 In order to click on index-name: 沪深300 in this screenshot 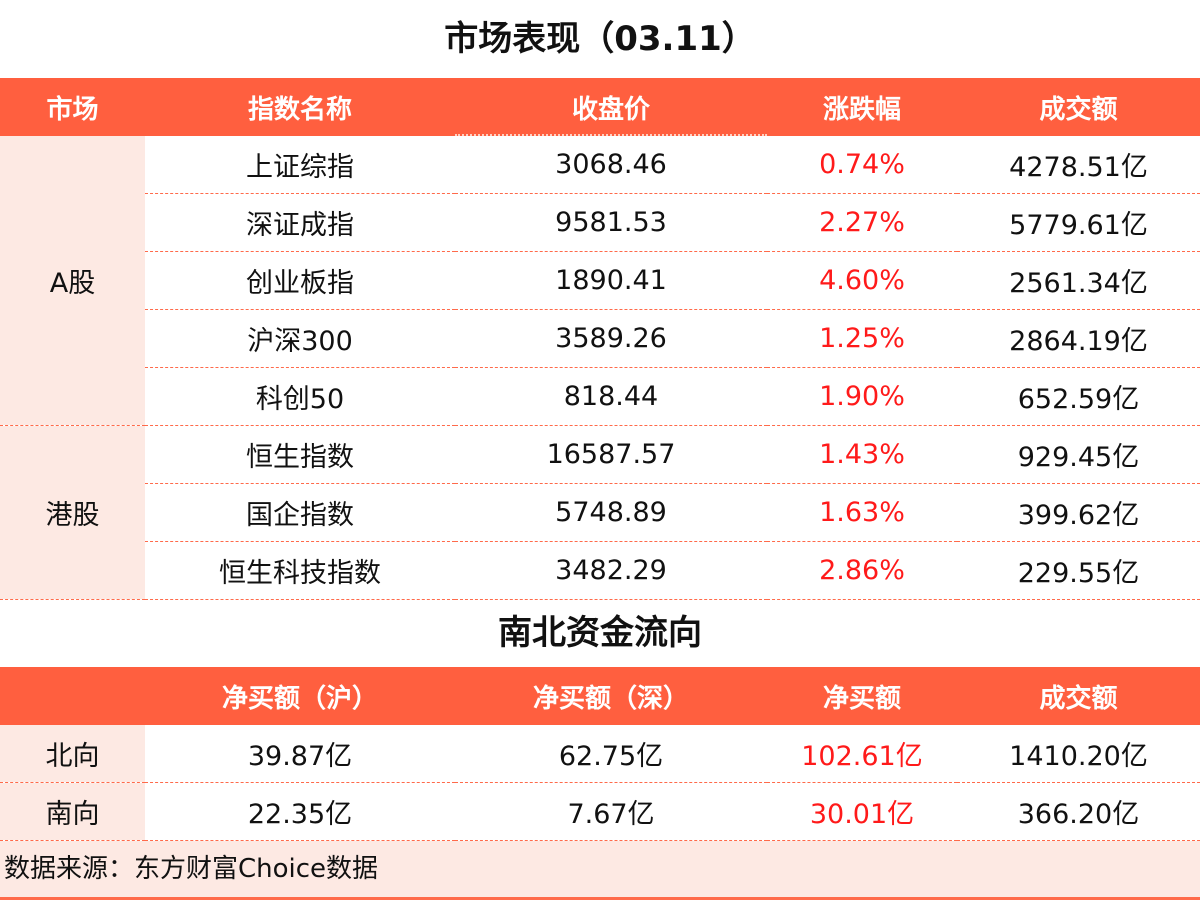, I will do `click(300, 338)`.